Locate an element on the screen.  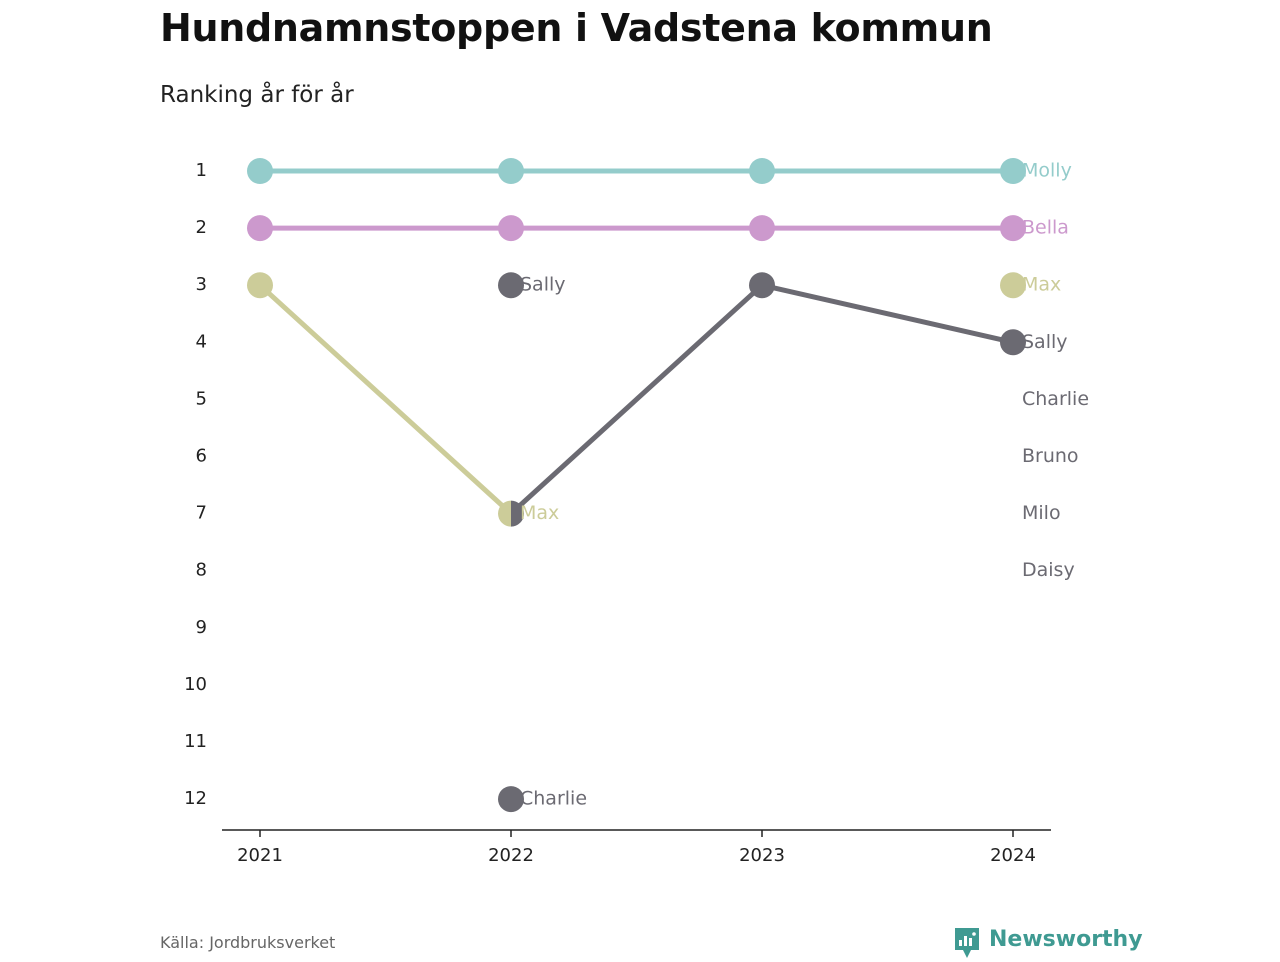
point-label: Bruno is located at coordinates (1050, 456).